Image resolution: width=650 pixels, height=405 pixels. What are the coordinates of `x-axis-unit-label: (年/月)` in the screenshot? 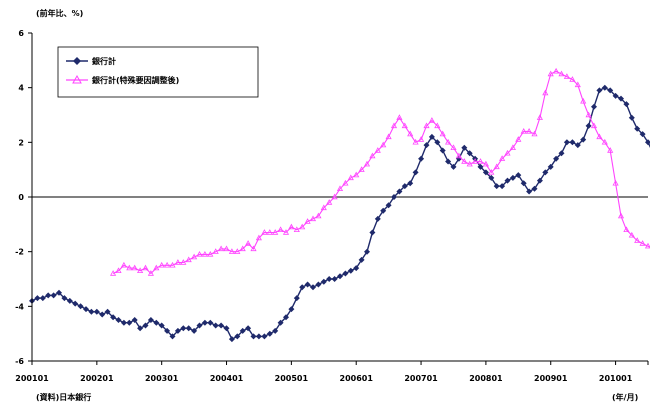 It's located at (625, 397).